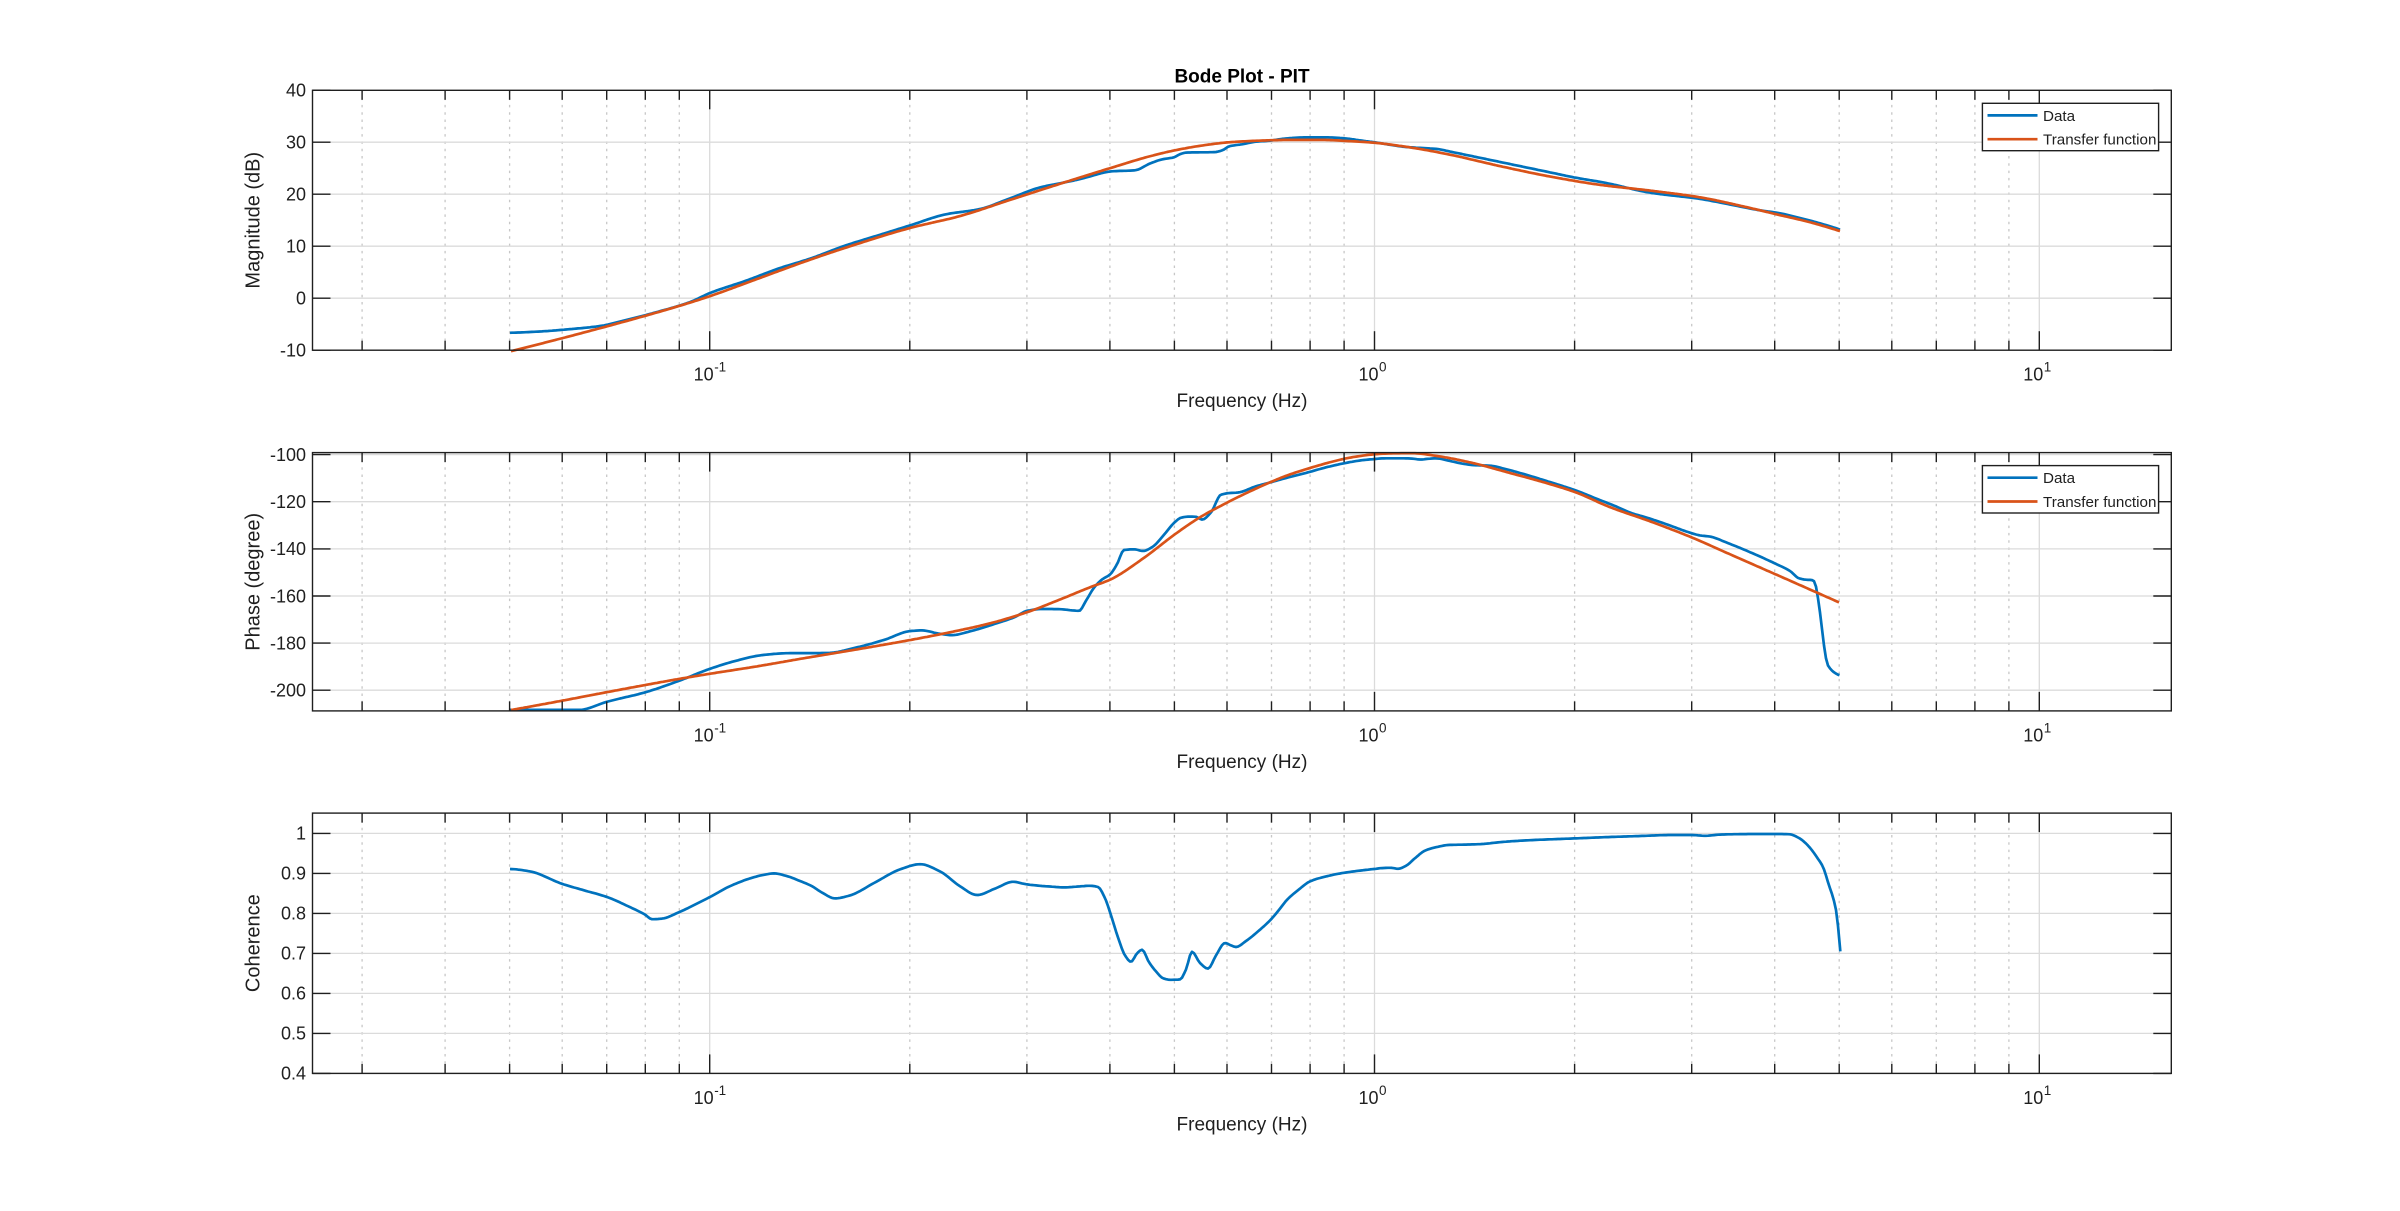 This screenshot has width=2400, height=1211. Describe the element at coordinates (1242, 77) in the screenshot. I see `svg-text: Bode Plot - PIT` at that location.